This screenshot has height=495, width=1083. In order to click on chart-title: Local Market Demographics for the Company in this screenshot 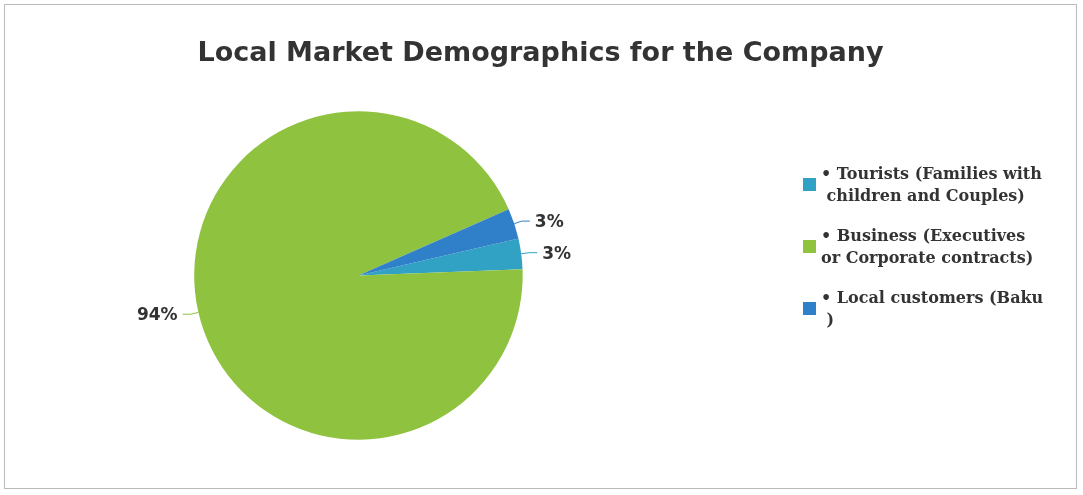, I will do `click(540, 51)`.